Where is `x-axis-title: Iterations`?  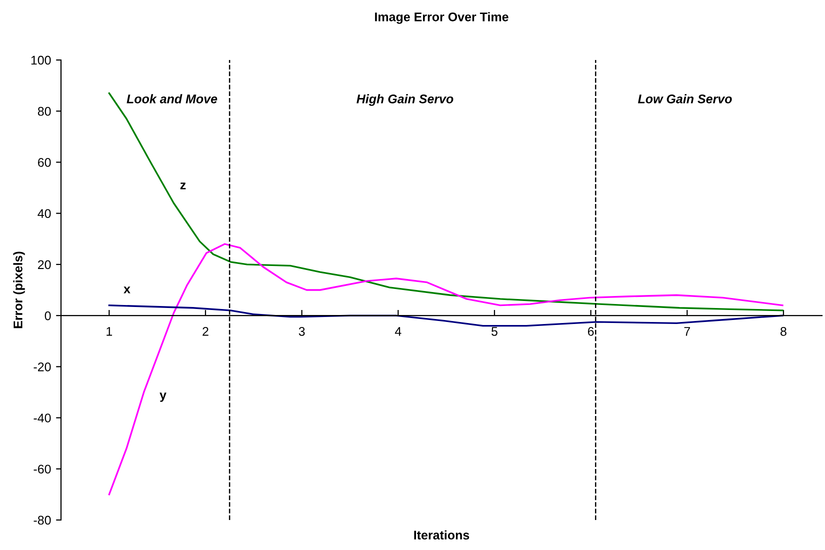
x-axis-title: Iterations is located at coordinates (442, 535).